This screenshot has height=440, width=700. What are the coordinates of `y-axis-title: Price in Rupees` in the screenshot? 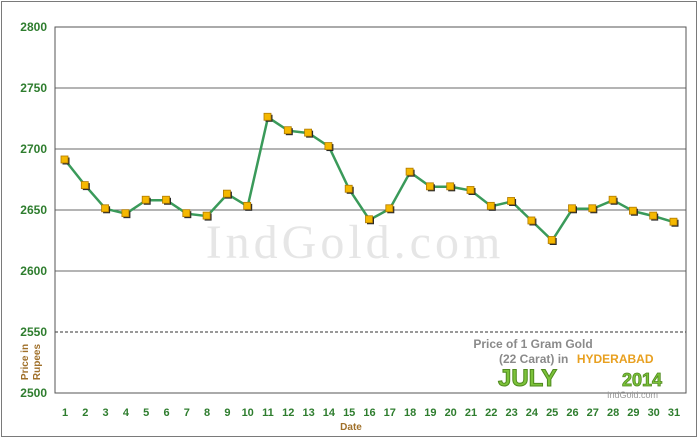 It's located at (31, 362).